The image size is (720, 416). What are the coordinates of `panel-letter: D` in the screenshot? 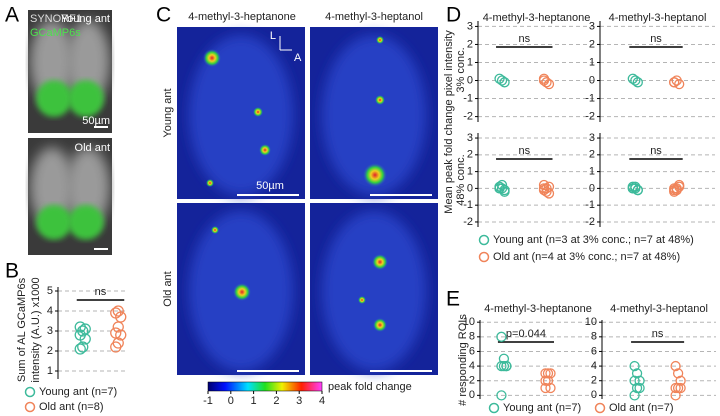 It's located at (453, 15).